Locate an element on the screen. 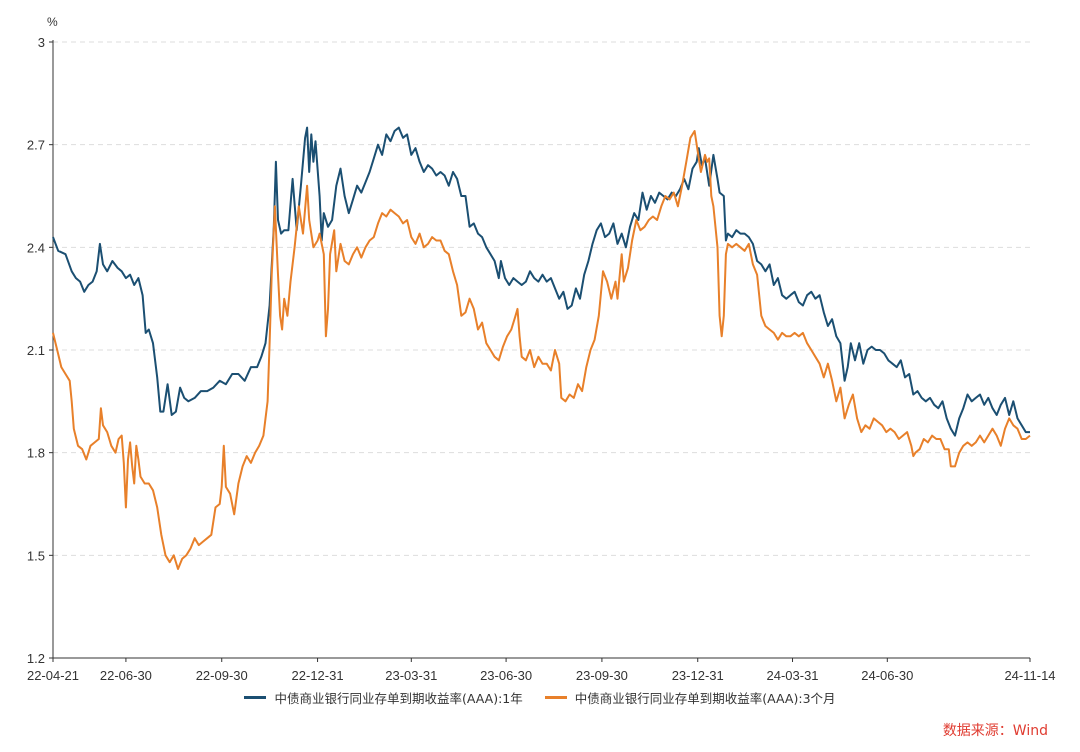 Image resolution: width=1080 pixels, height=752 pixels. y-tick-label: 3 is located at coordinates (41, 42).